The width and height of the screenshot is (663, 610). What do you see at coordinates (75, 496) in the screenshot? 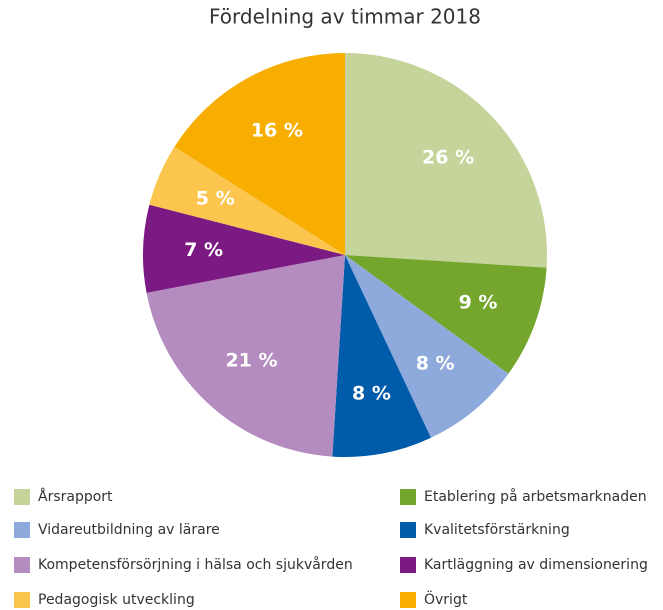
I see `legend-label: Årsrapport` at bounding box center [75, 496].